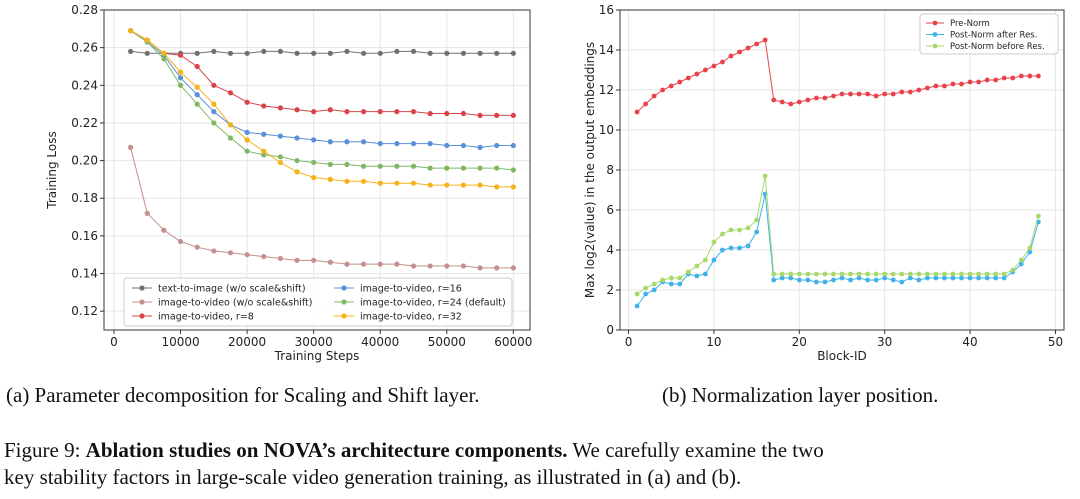 The height and width of the screenshot is (499, 1080). I want to click on x-axis-label: Block-ID, so click(842, 356).